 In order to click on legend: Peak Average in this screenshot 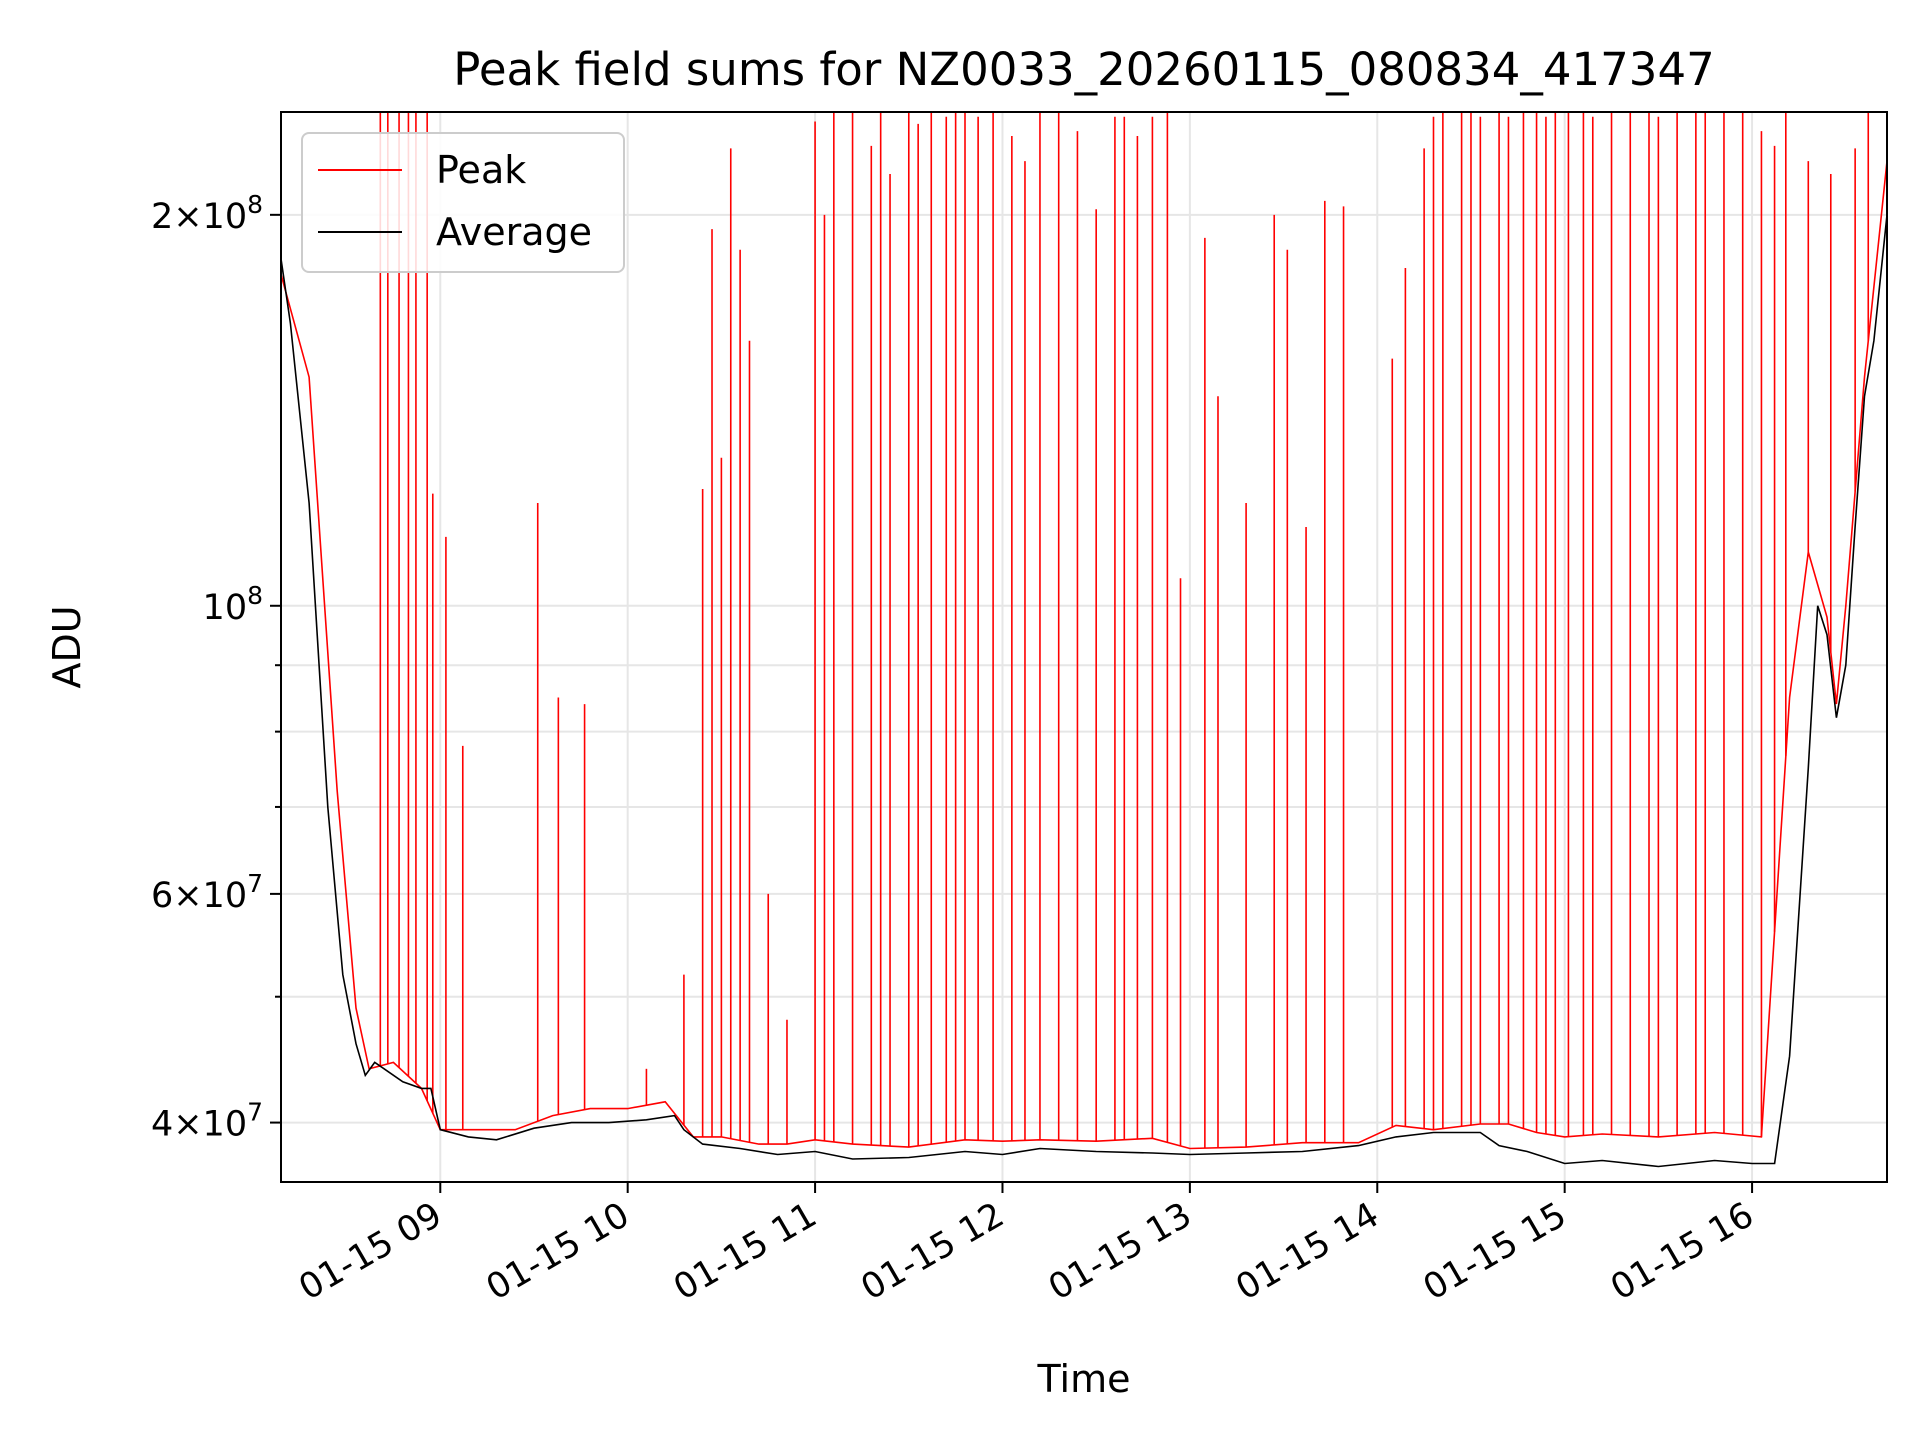, I will do `click(463, 202)`.